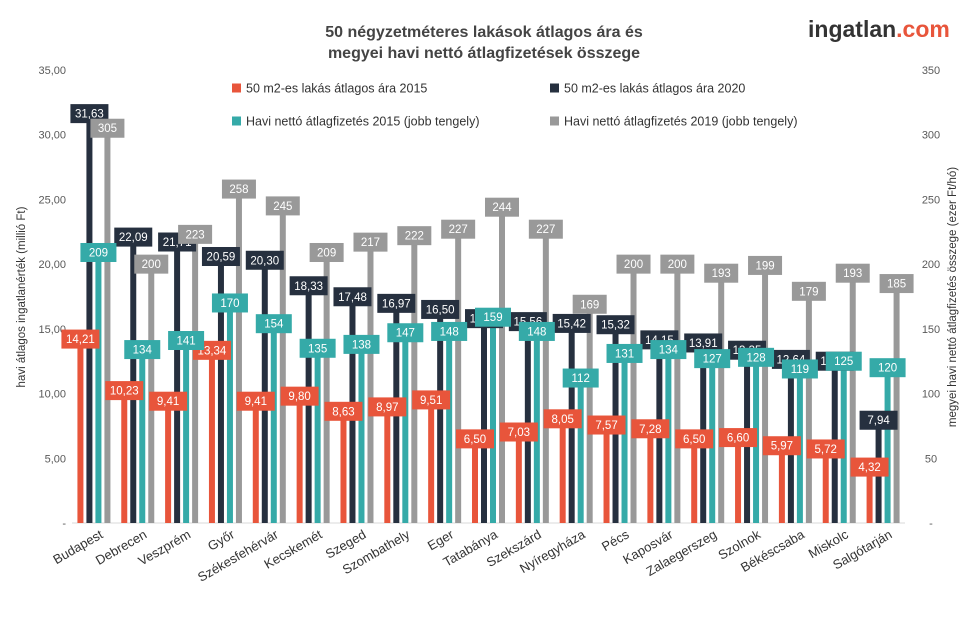 The width and height of the screenshot is (975, 634). I want to click on data-label-series-1: 5,97, so click(781, 446).